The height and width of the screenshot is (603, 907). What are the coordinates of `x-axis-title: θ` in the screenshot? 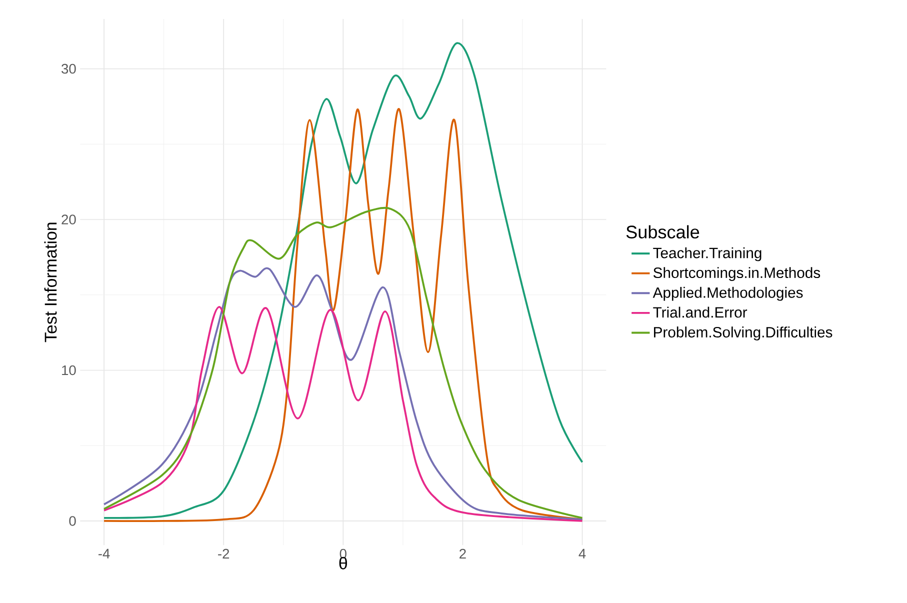 It's located at (343, 563).